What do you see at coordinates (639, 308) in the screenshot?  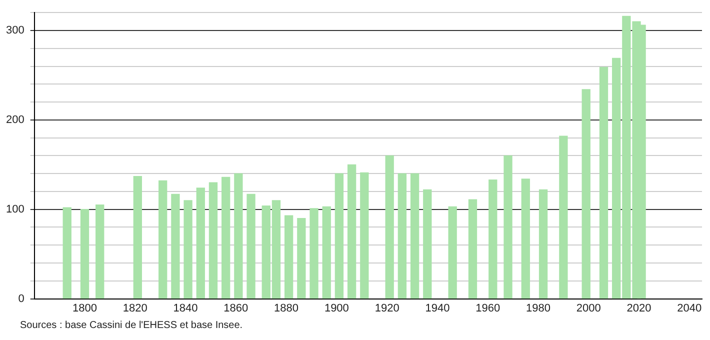 I see `x-tick-label: 2020` at bounding box center [639, 308].